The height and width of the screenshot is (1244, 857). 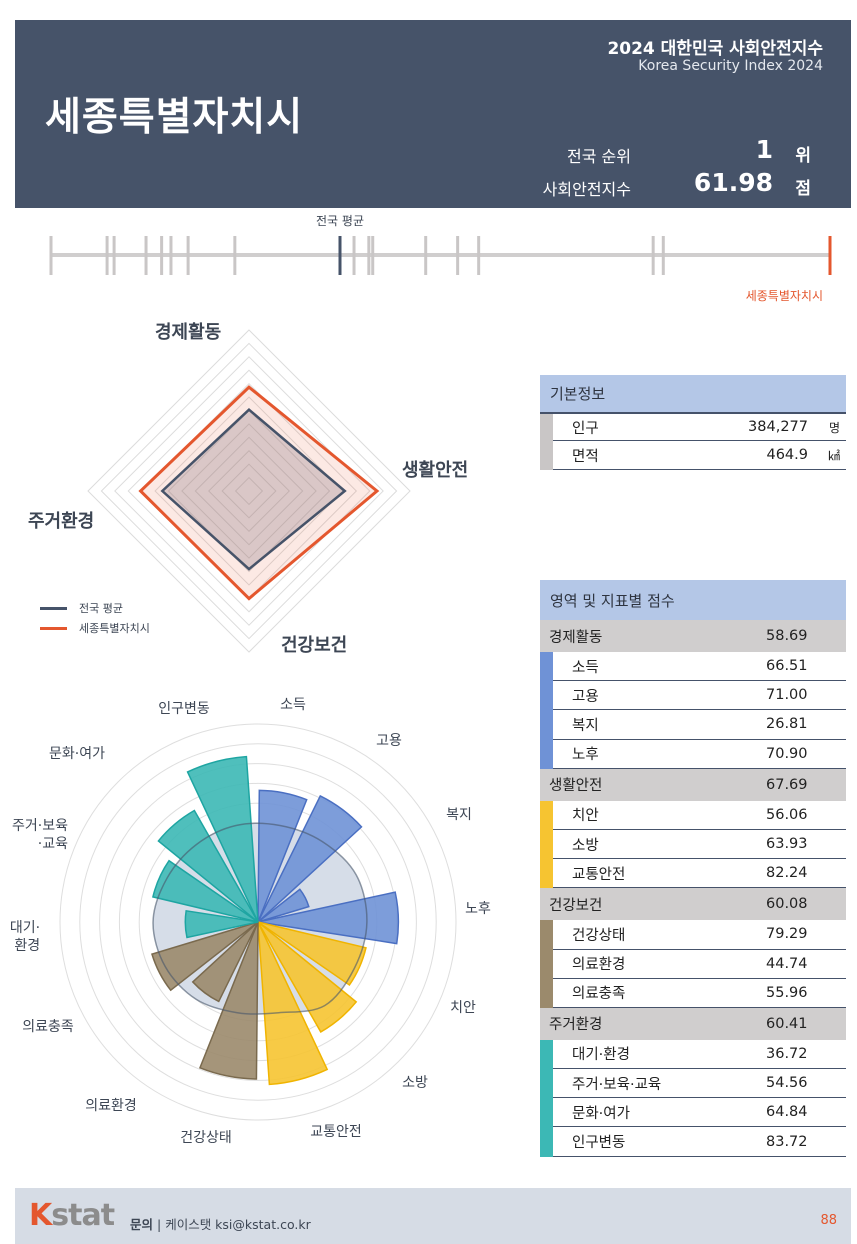 I want to click on polar-label: 소득, so click(x=293, y=705).